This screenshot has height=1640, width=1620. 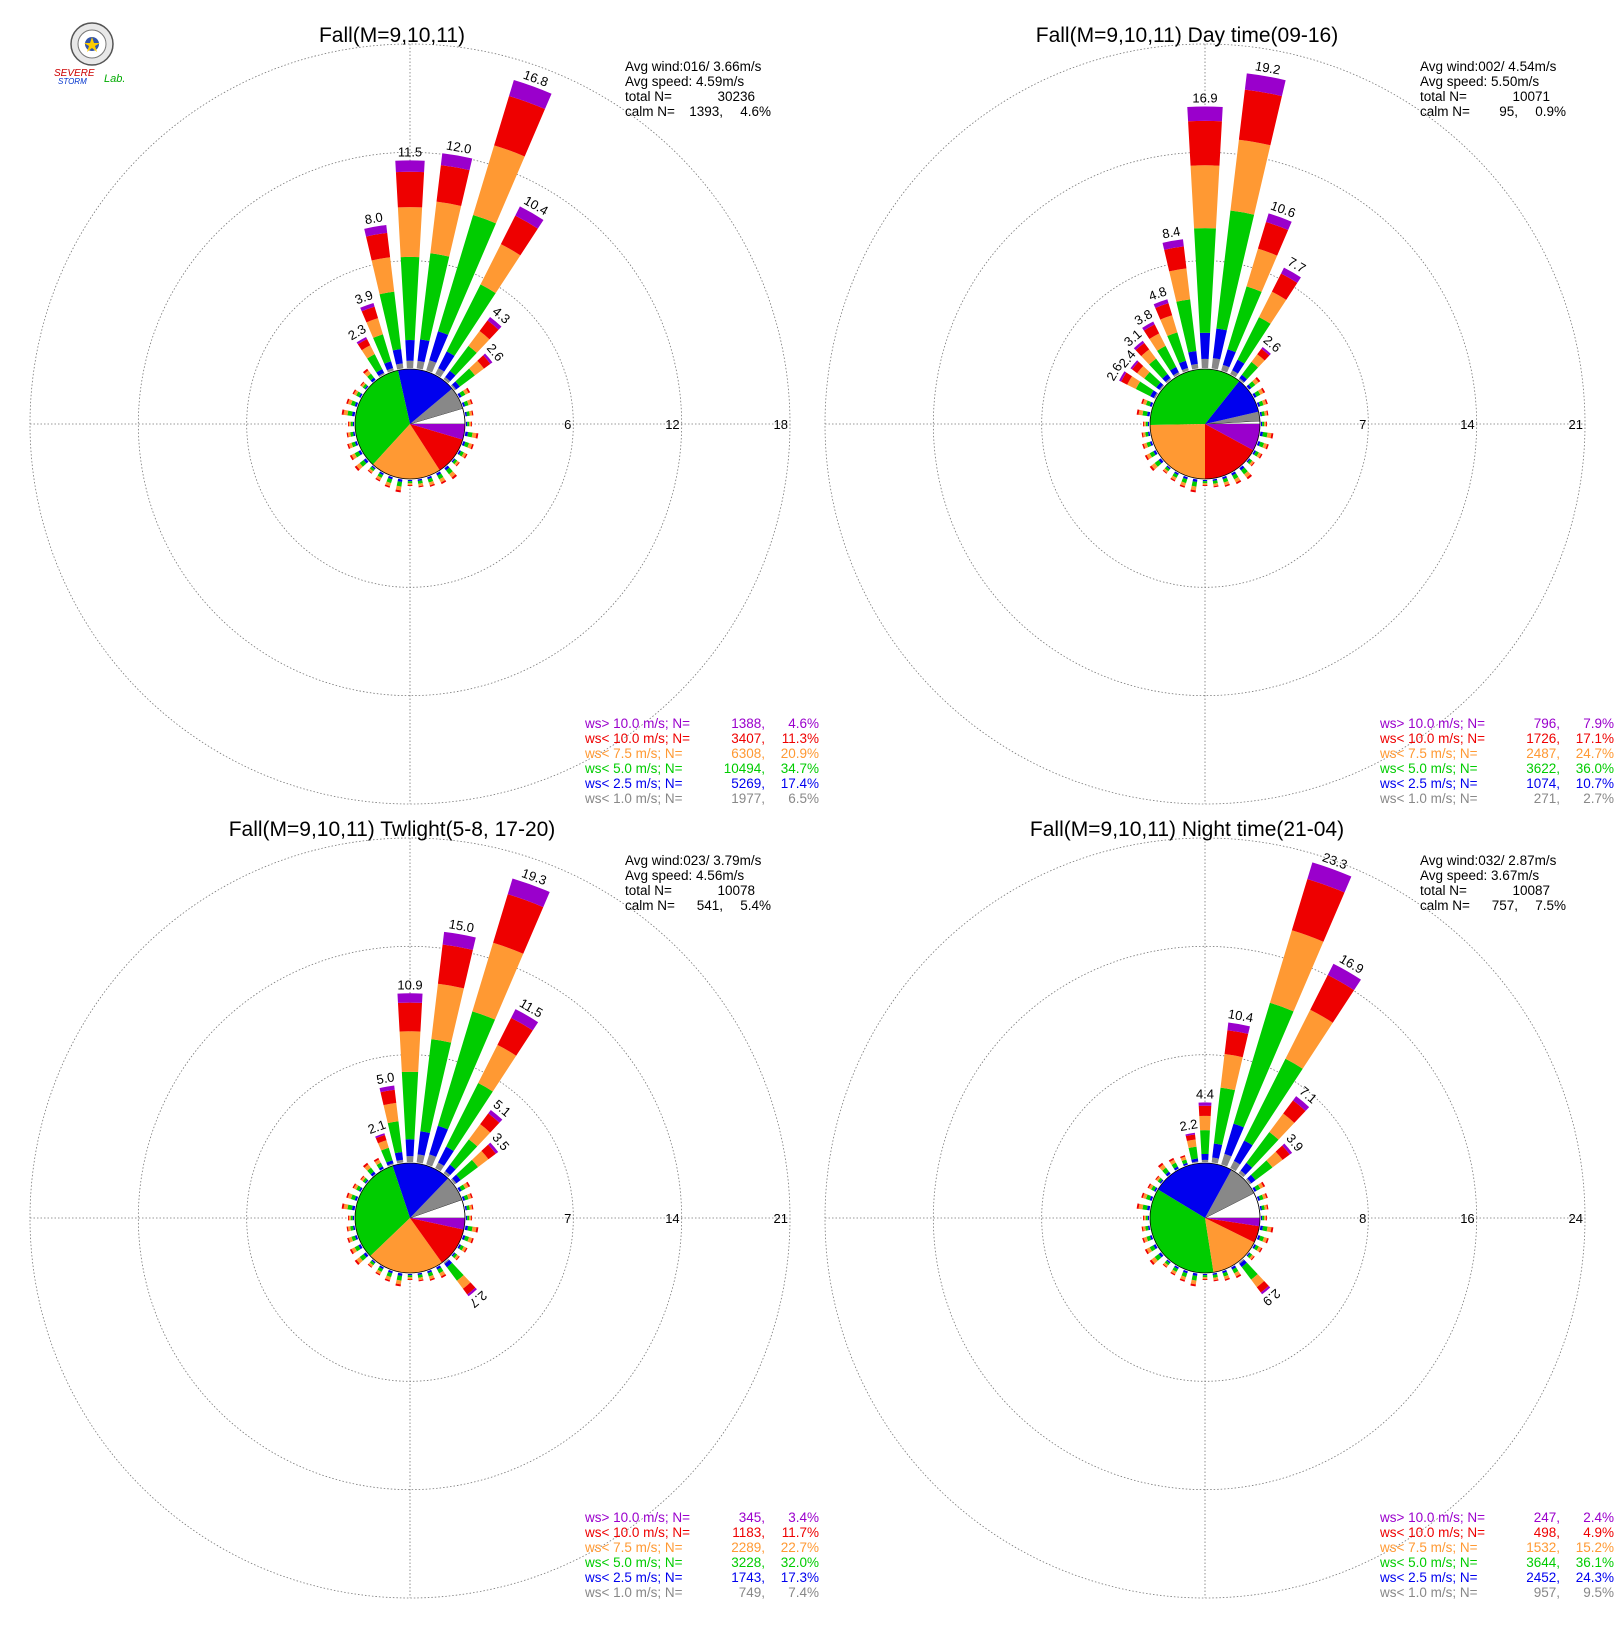 I want to click on ring-label: 6, so click(x=567, y=424).